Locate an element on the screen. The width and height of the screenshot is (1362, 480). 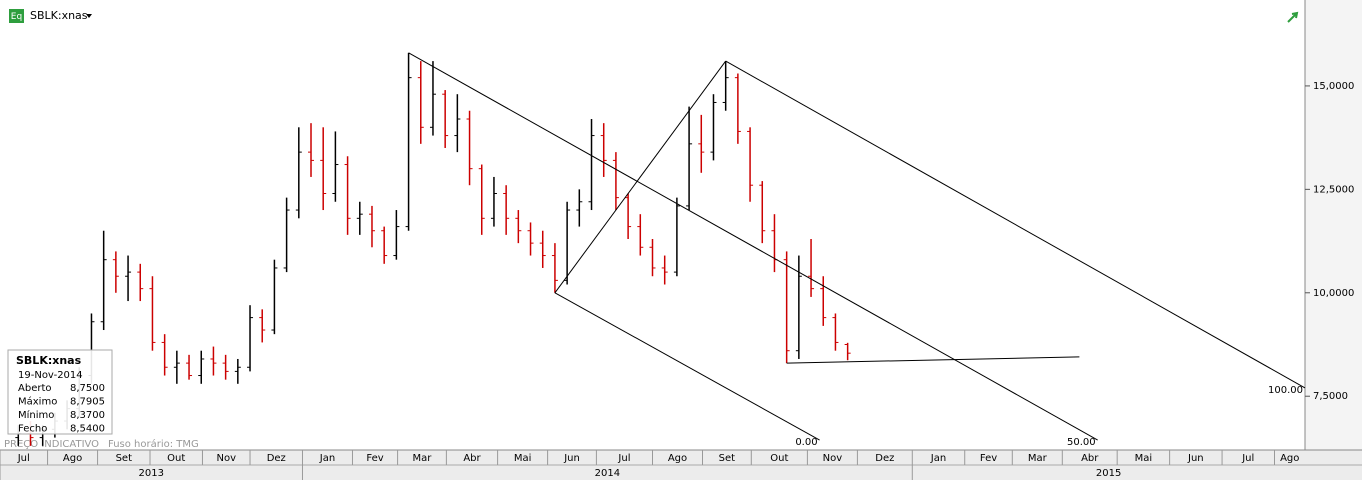
symbol-icon is located at coordinates (16, 16).